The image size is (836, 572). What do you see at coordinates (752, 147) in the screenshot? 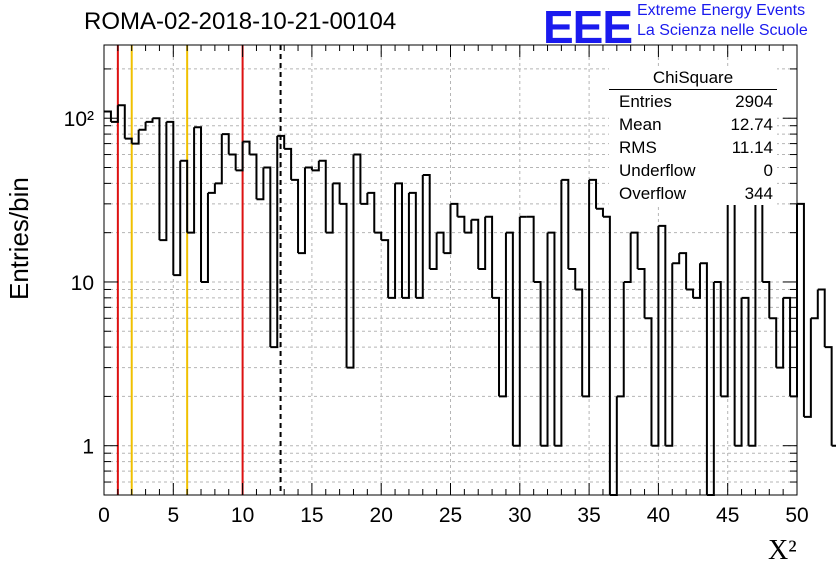
I see `stats-value: 11.14` at bounding box center [752, 147].